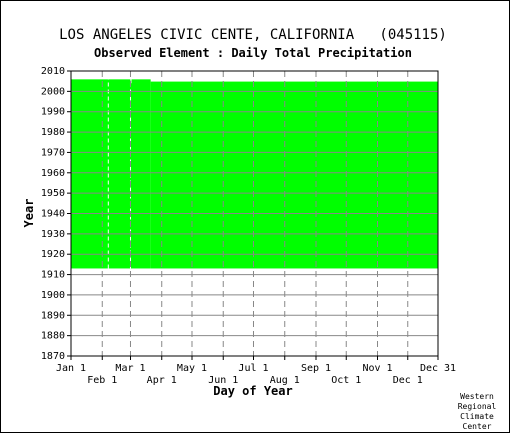 The height and width of the screenshot is (434, 510). What do you see at coordinates (53, 214) in the screenshot?
I see `y-tick-label: 1940` at bounding box center [53, 214].